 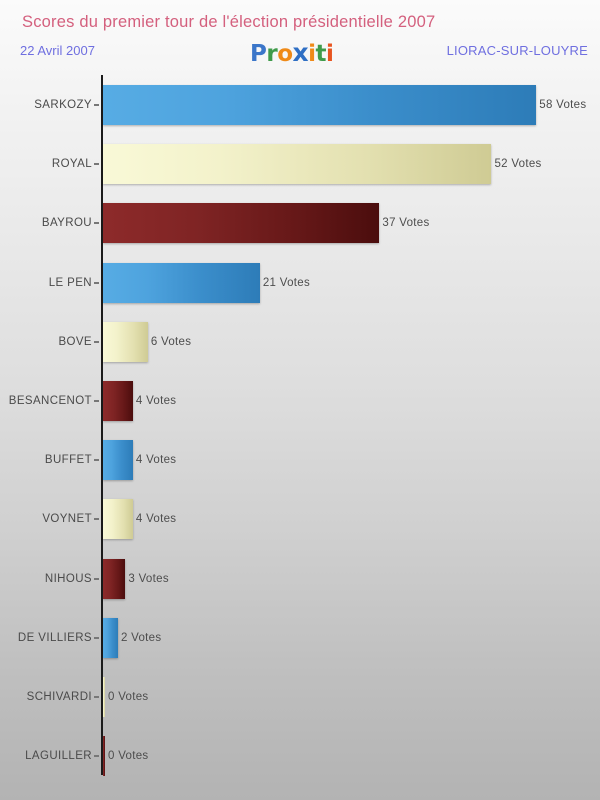 I want to click on bar-row: SCHIVARDI 0 Votes, so click(x=300, y=697).